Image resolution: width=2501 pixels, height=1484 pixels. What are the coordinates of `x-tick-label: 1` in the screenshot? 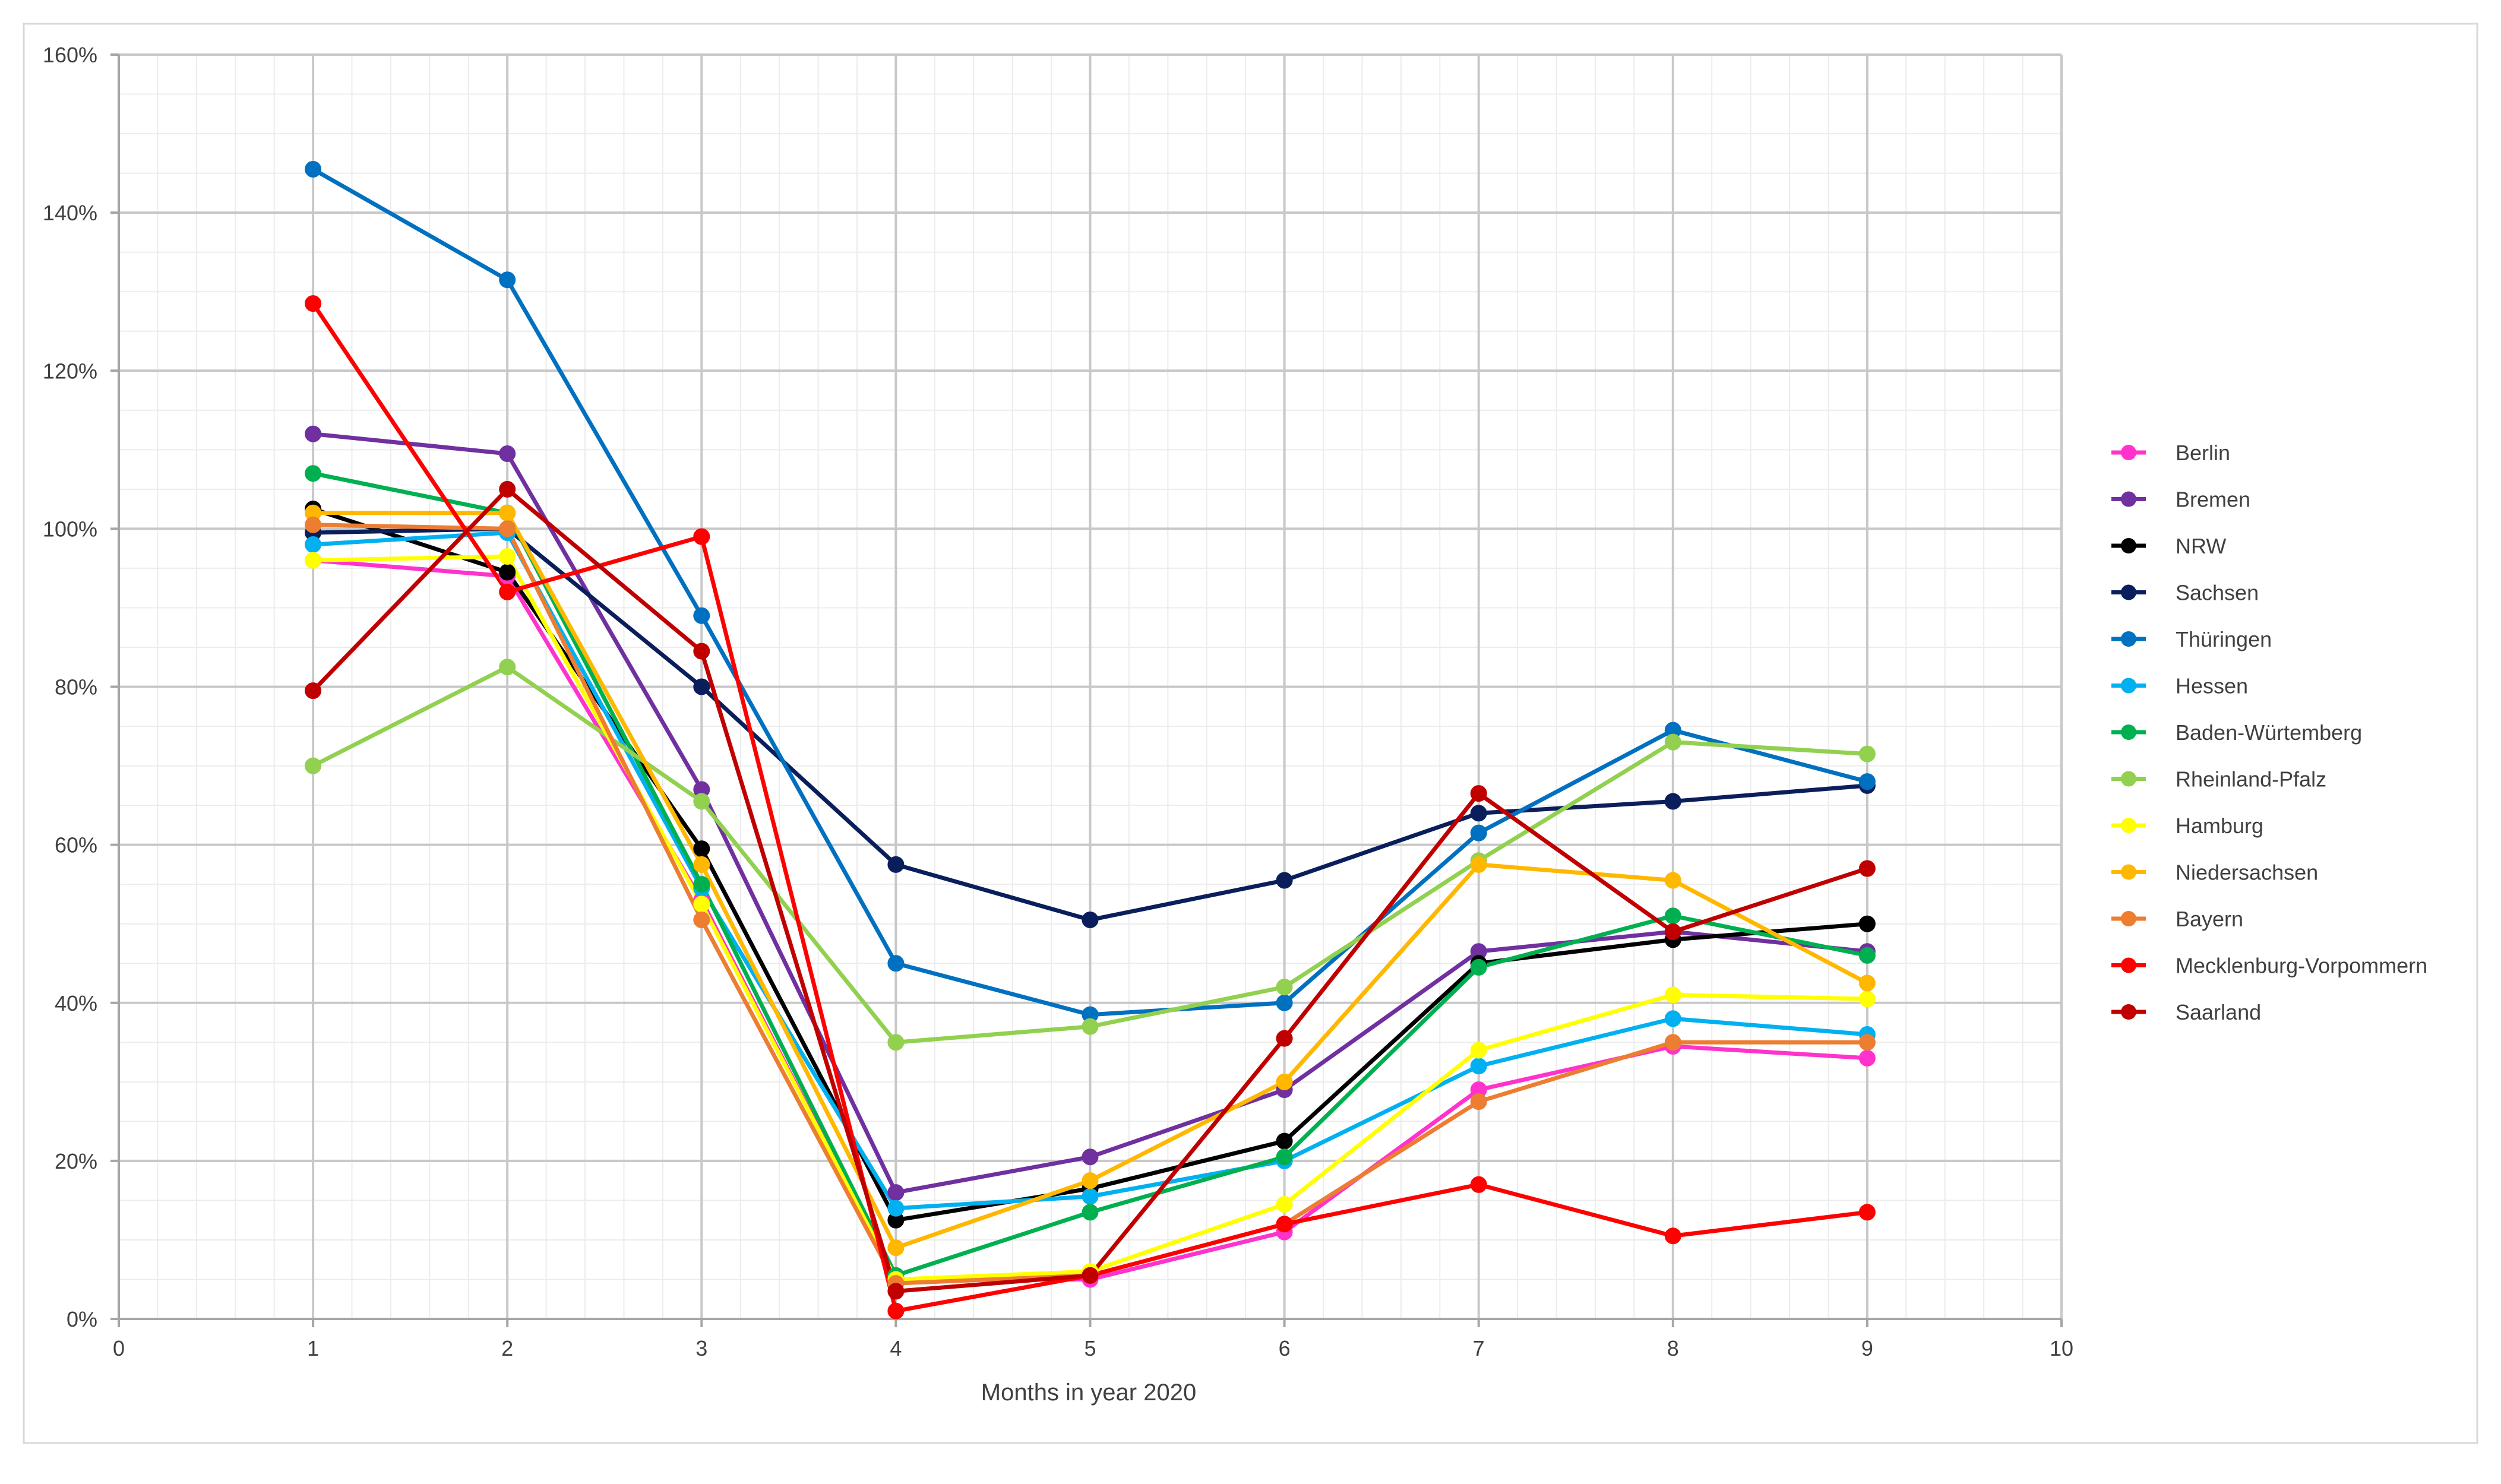 It's located at (313, 1348).